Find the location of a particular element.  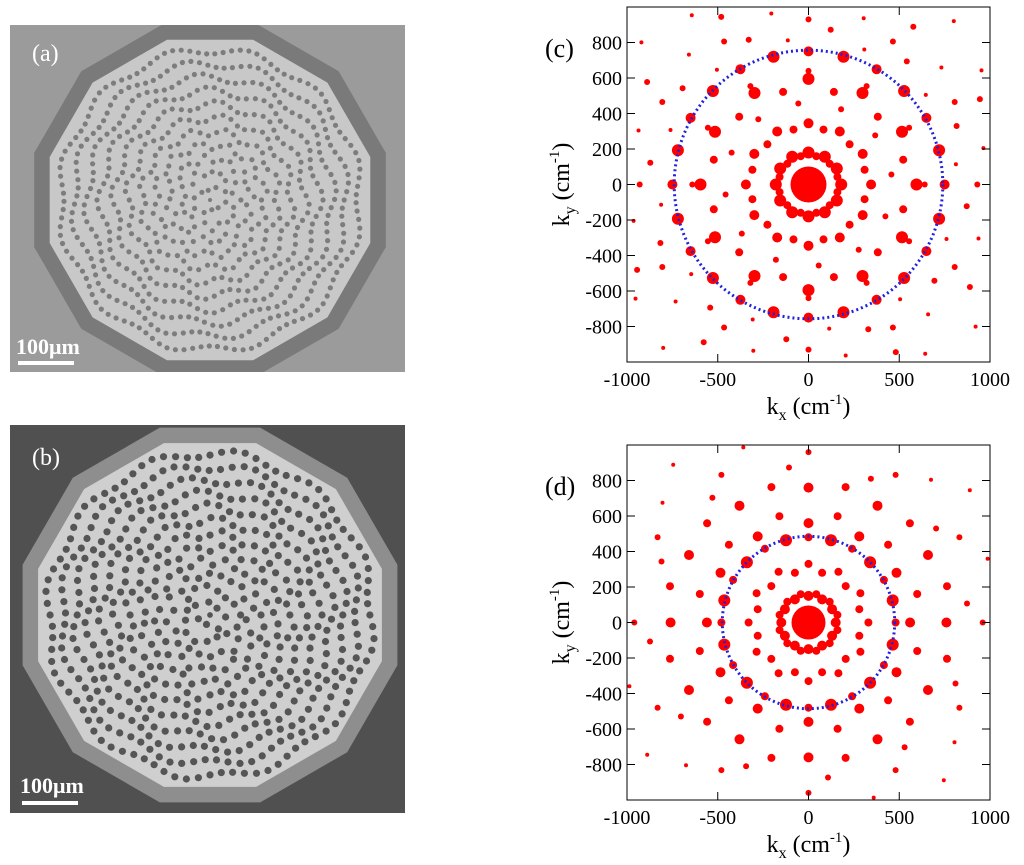

y-tick-label: 400 is located at coordinates (607, 553).